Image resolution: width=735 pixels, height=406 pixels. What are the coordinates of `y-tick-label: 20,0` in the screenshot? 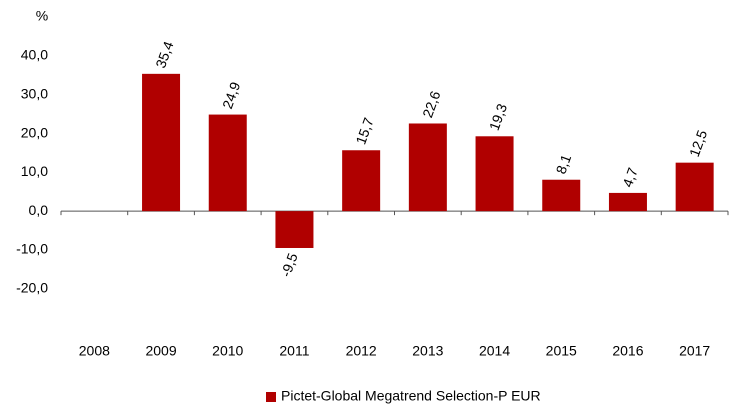 It's located at (34, 132).